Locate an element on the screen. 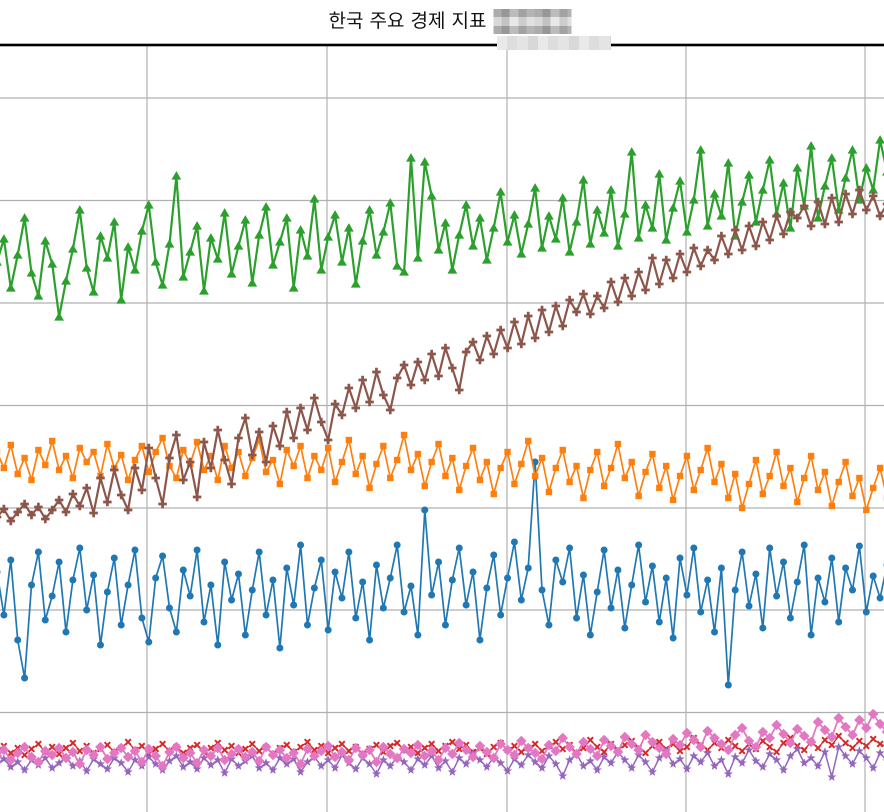  chart-title: 한국 주요 경제 지표 is located at coordinates (407, 21).